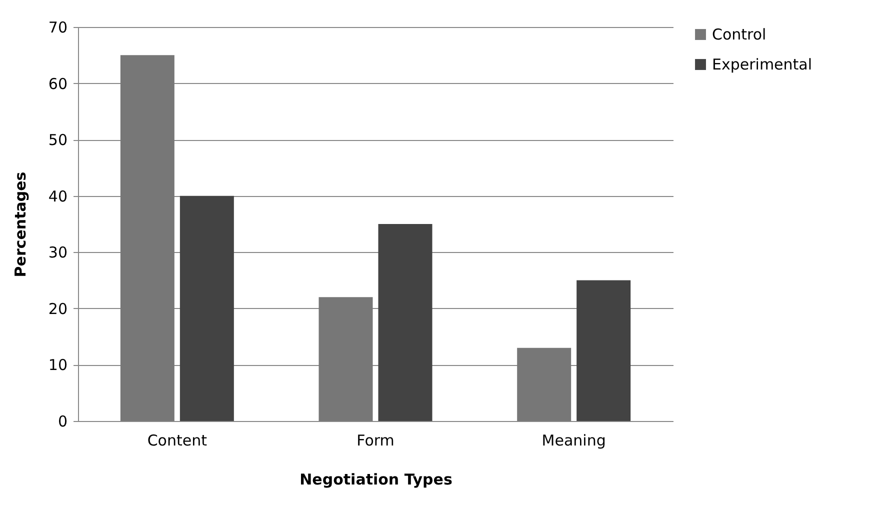  What do you see at coordinates (58, 27) in the screenshot?
I see `y-tick-label: 70` at bounding box center [58, 27].